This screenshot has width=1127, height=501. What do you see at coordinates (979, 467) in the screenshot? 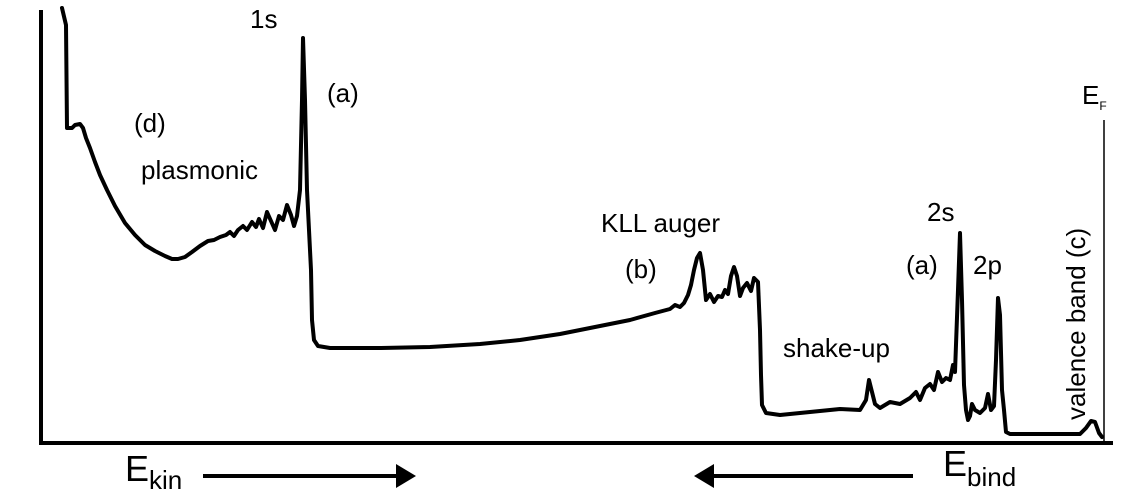
I see `ebind-label: Ebind` at bounding box center [979, 467].